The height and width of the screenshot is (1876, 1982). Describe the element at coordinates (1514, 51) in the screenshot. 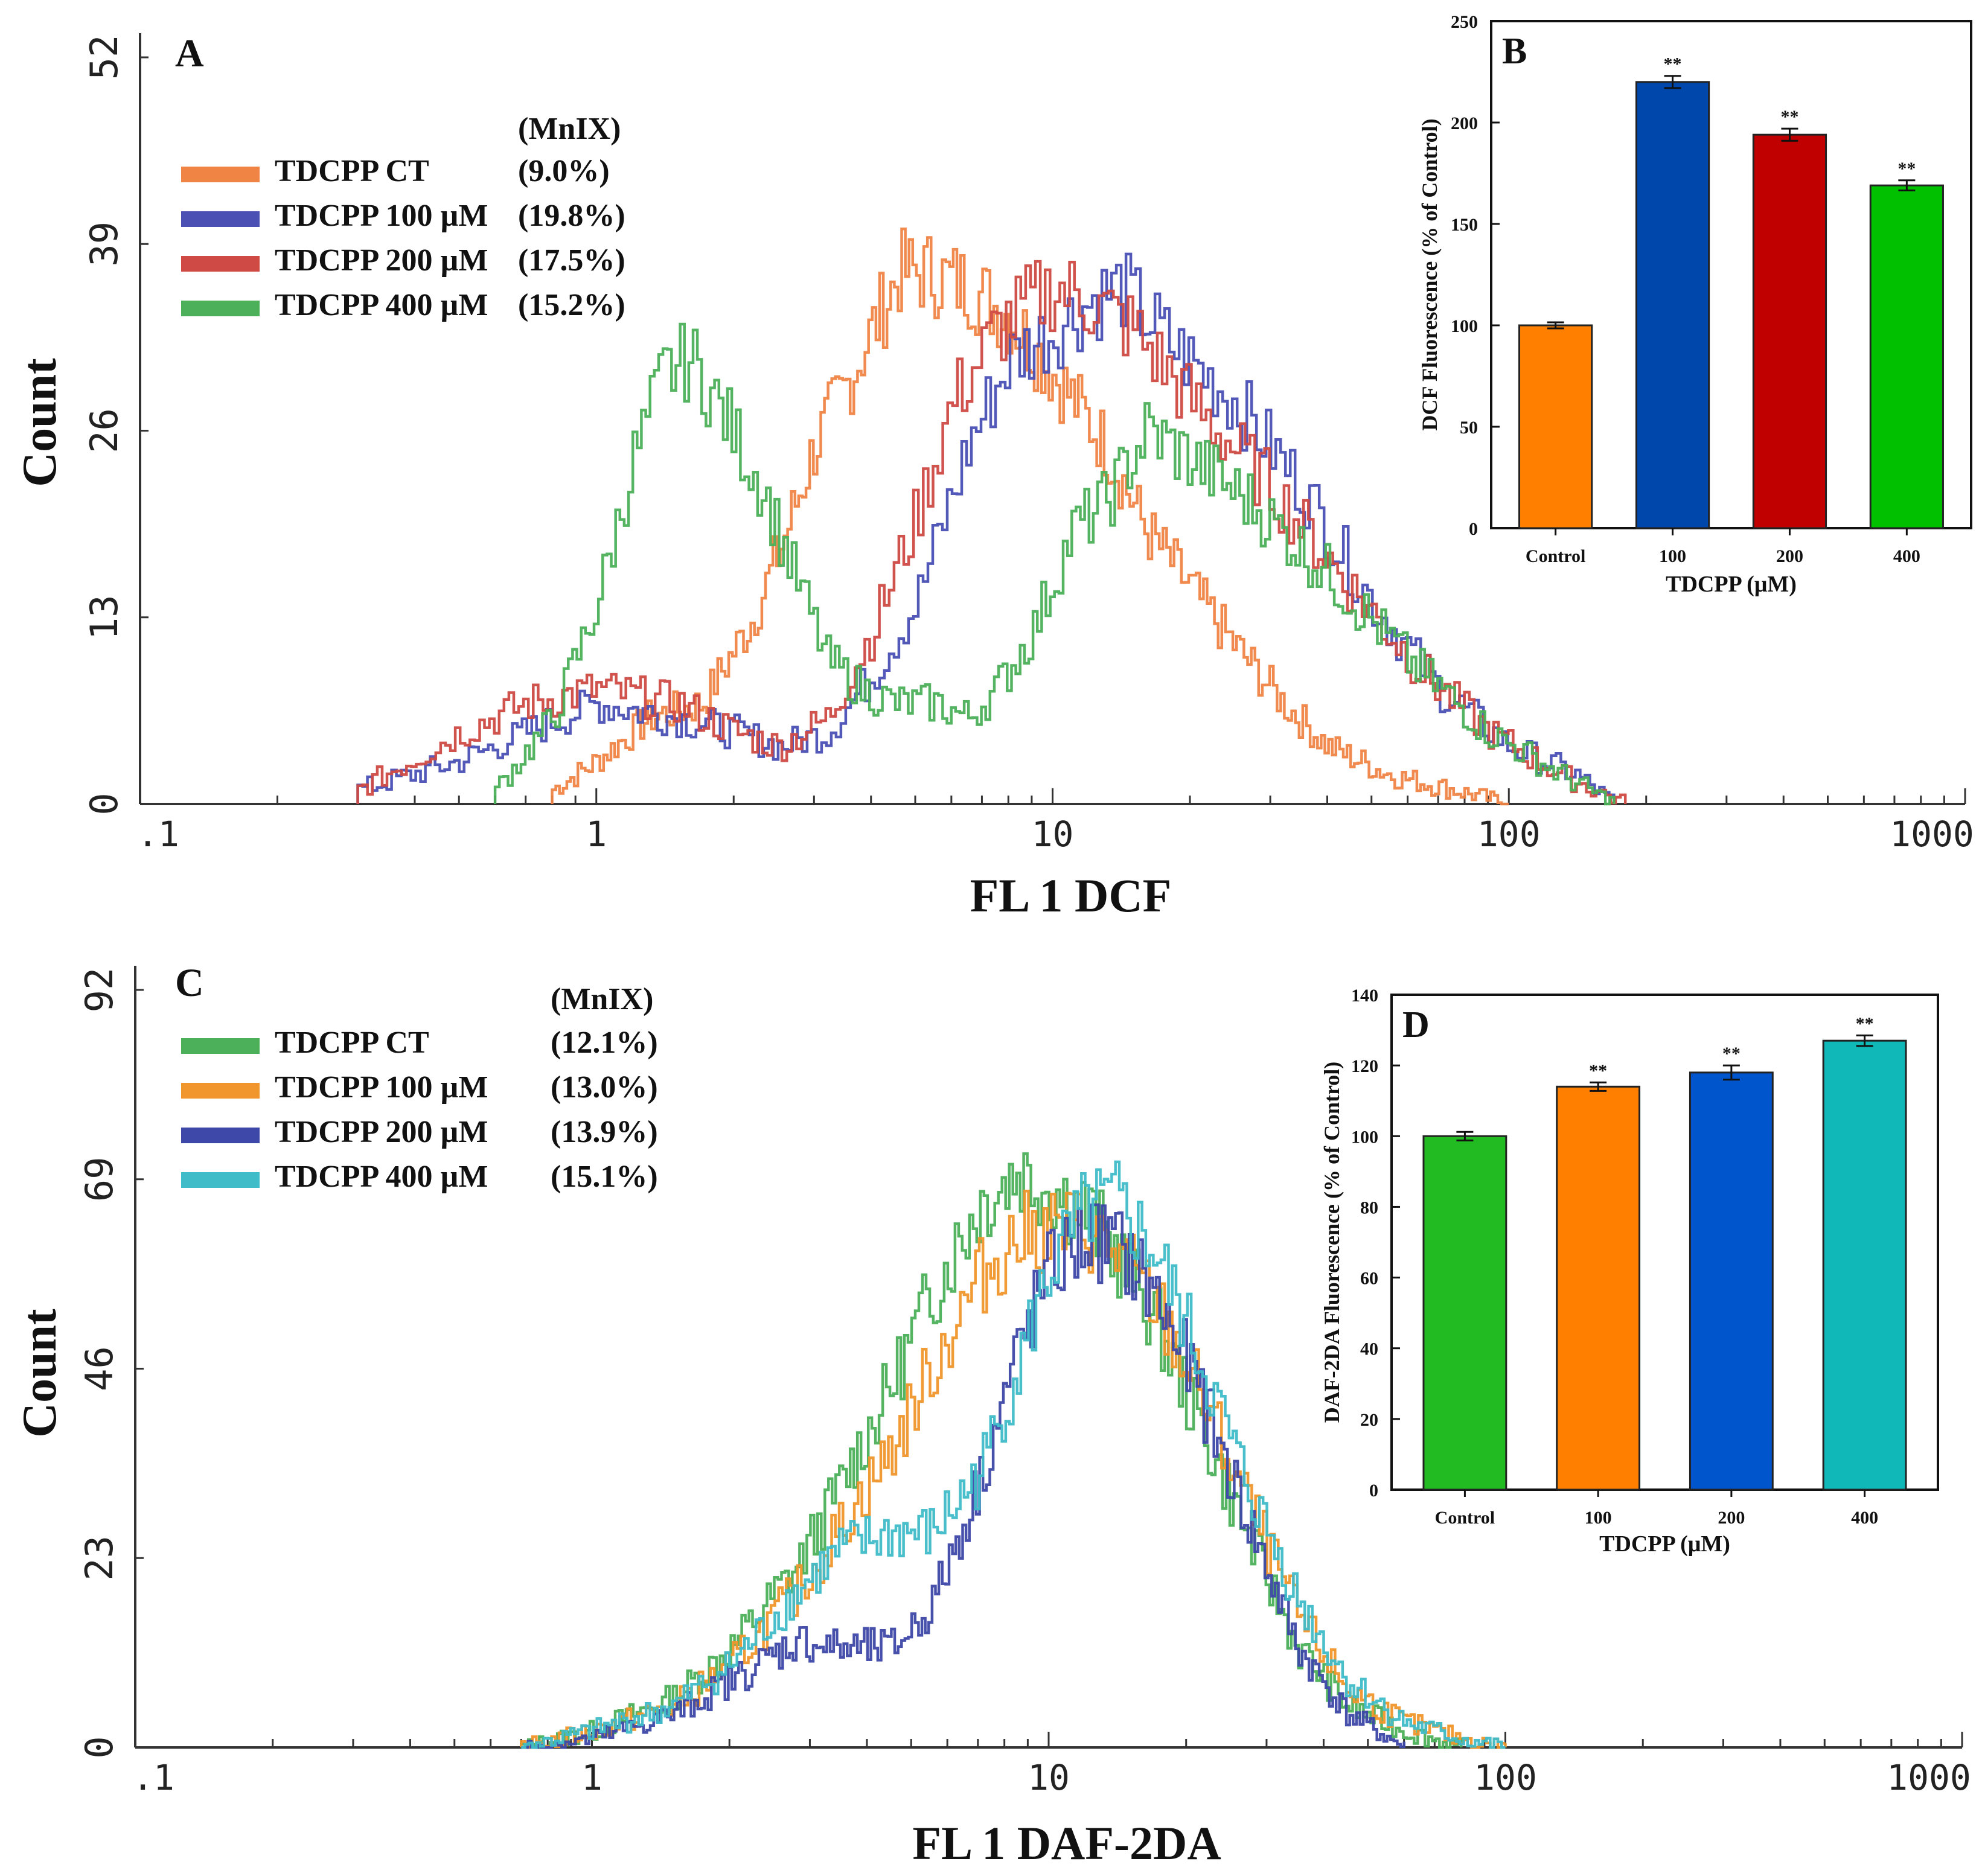

I see `panel-label: B` at that location.